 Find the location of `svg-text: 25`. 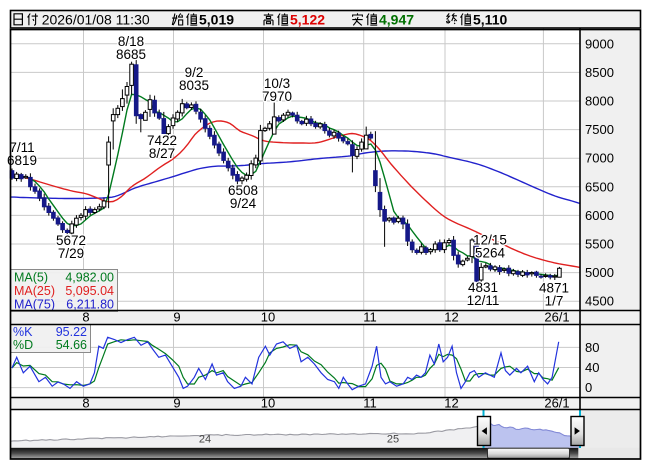

svg-text: 25 is located at coordinates (393, 440).